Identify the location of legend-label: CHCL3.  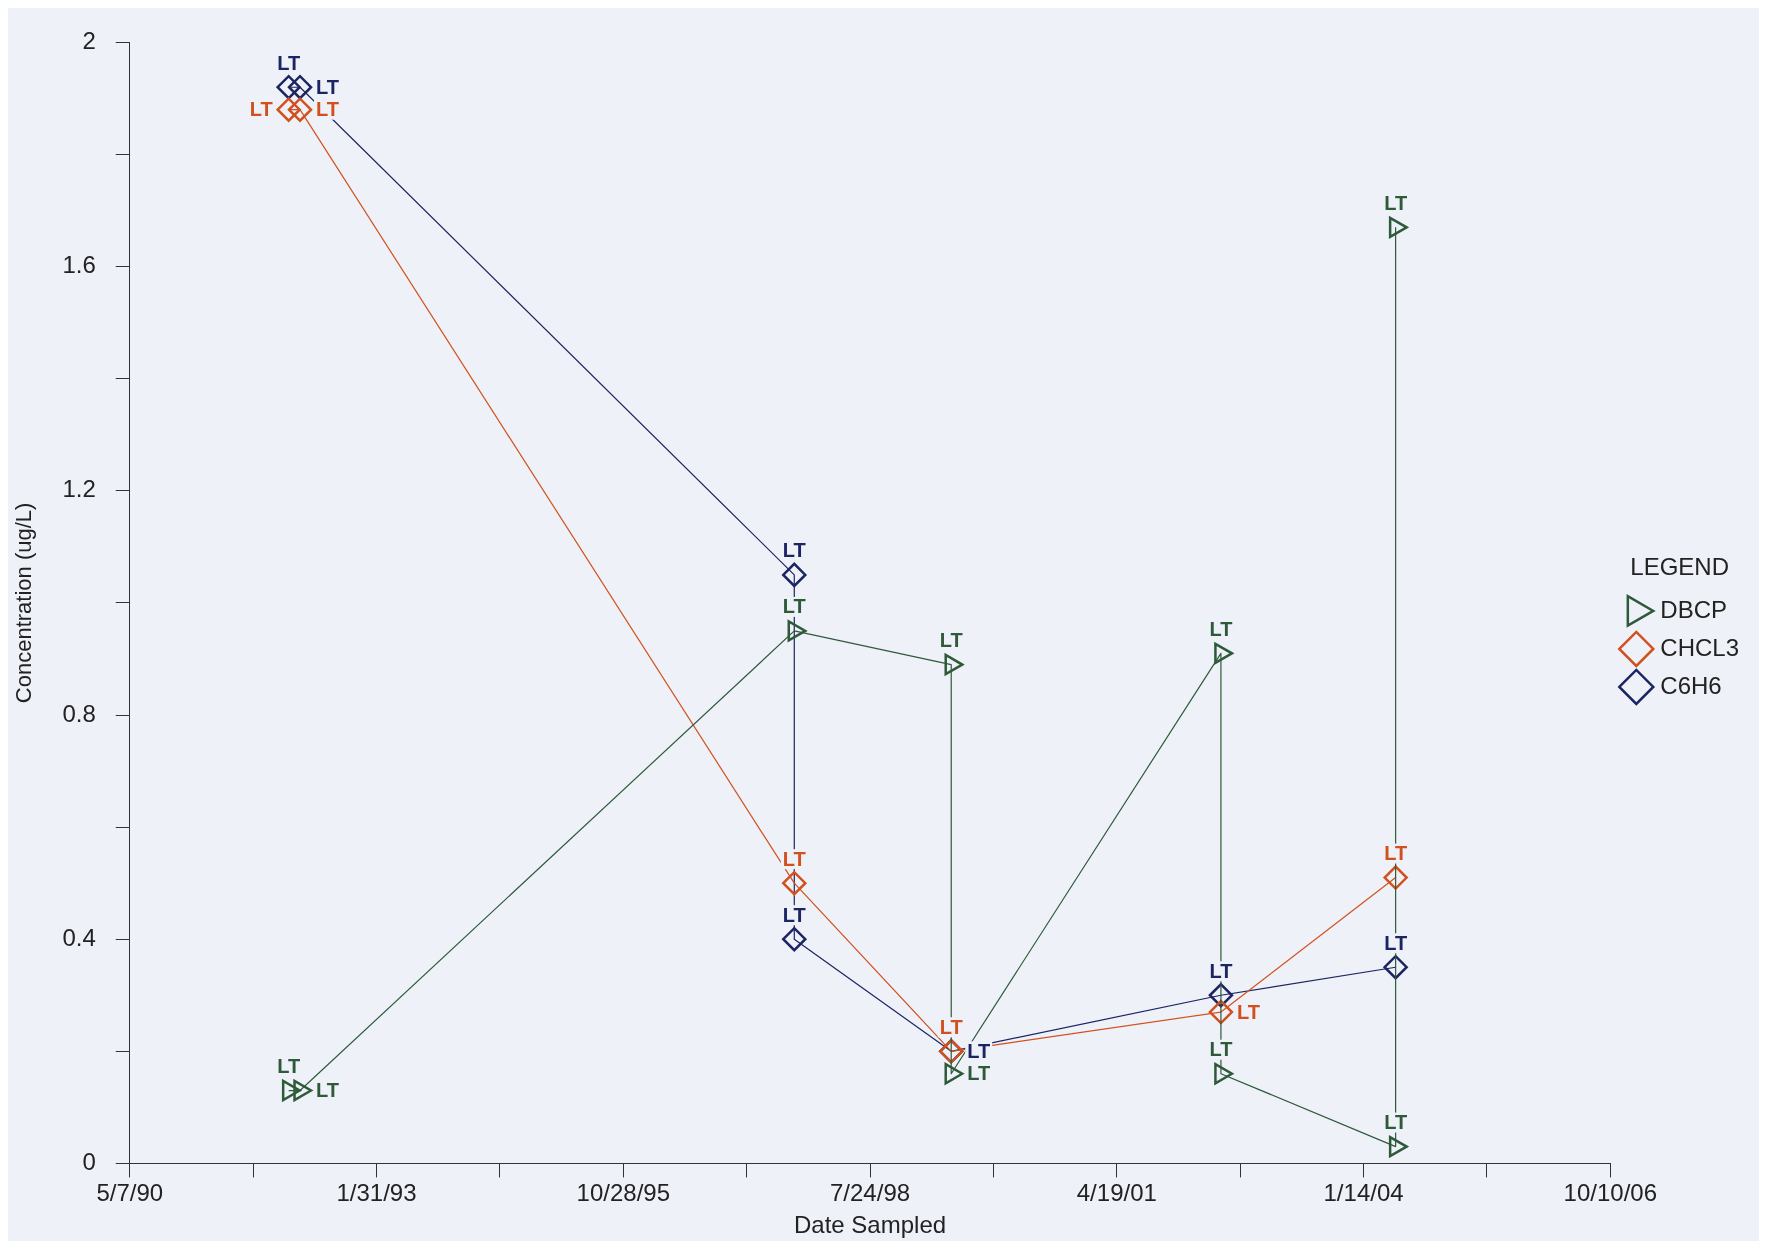
(1700, 647).